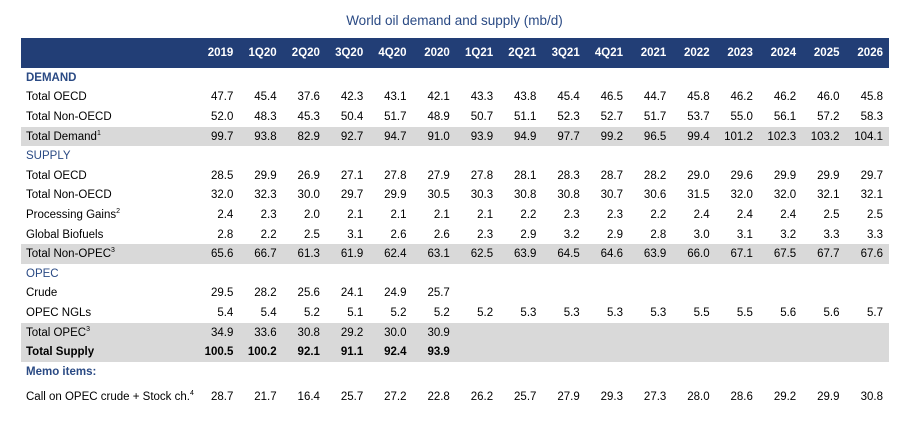 This screenshot has width=909, height=431. I want to click on table-cell: 28.1, so click(525, 175).